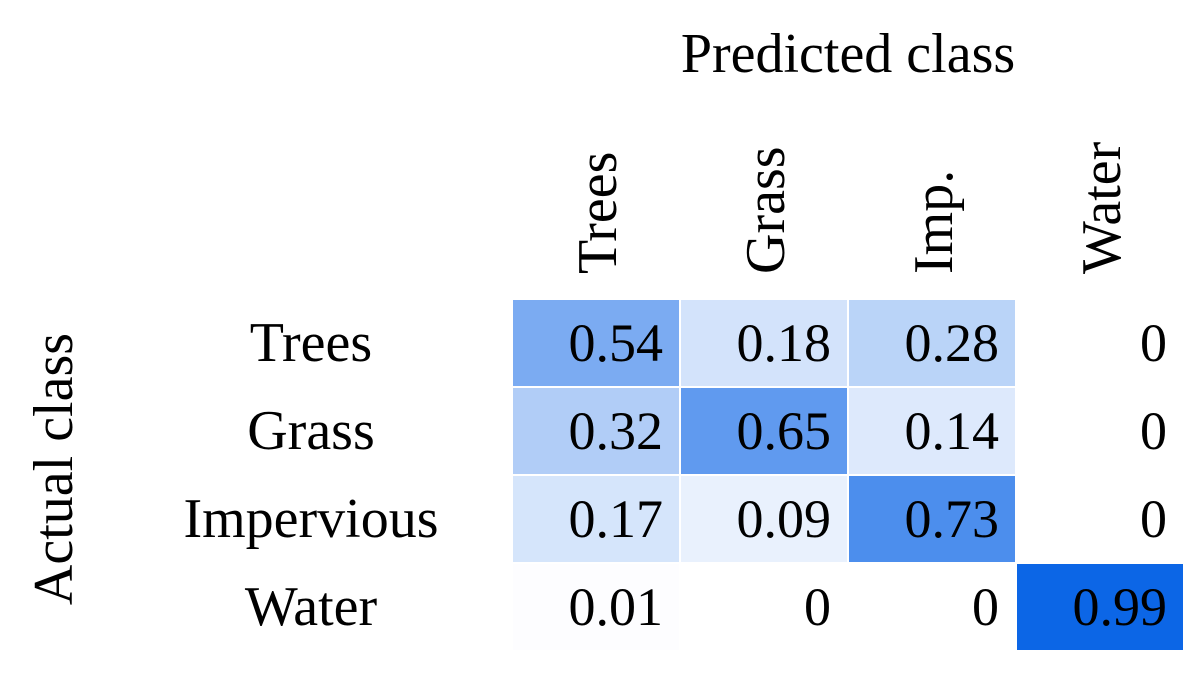  Describe the element at coordinates (616, 431) in the screenshot. I see `cell-value: 0.32` at that location.